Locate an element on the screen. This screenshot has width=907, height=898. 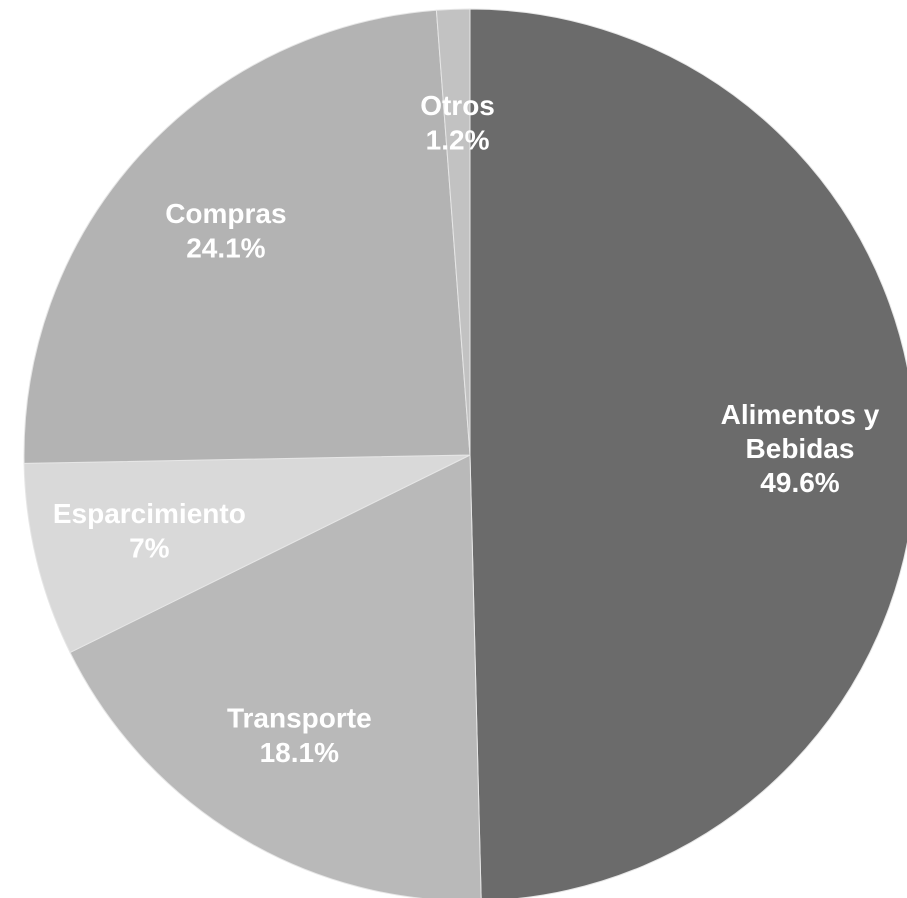
slice-label-line: Otros is located at coordinates (457, 106).